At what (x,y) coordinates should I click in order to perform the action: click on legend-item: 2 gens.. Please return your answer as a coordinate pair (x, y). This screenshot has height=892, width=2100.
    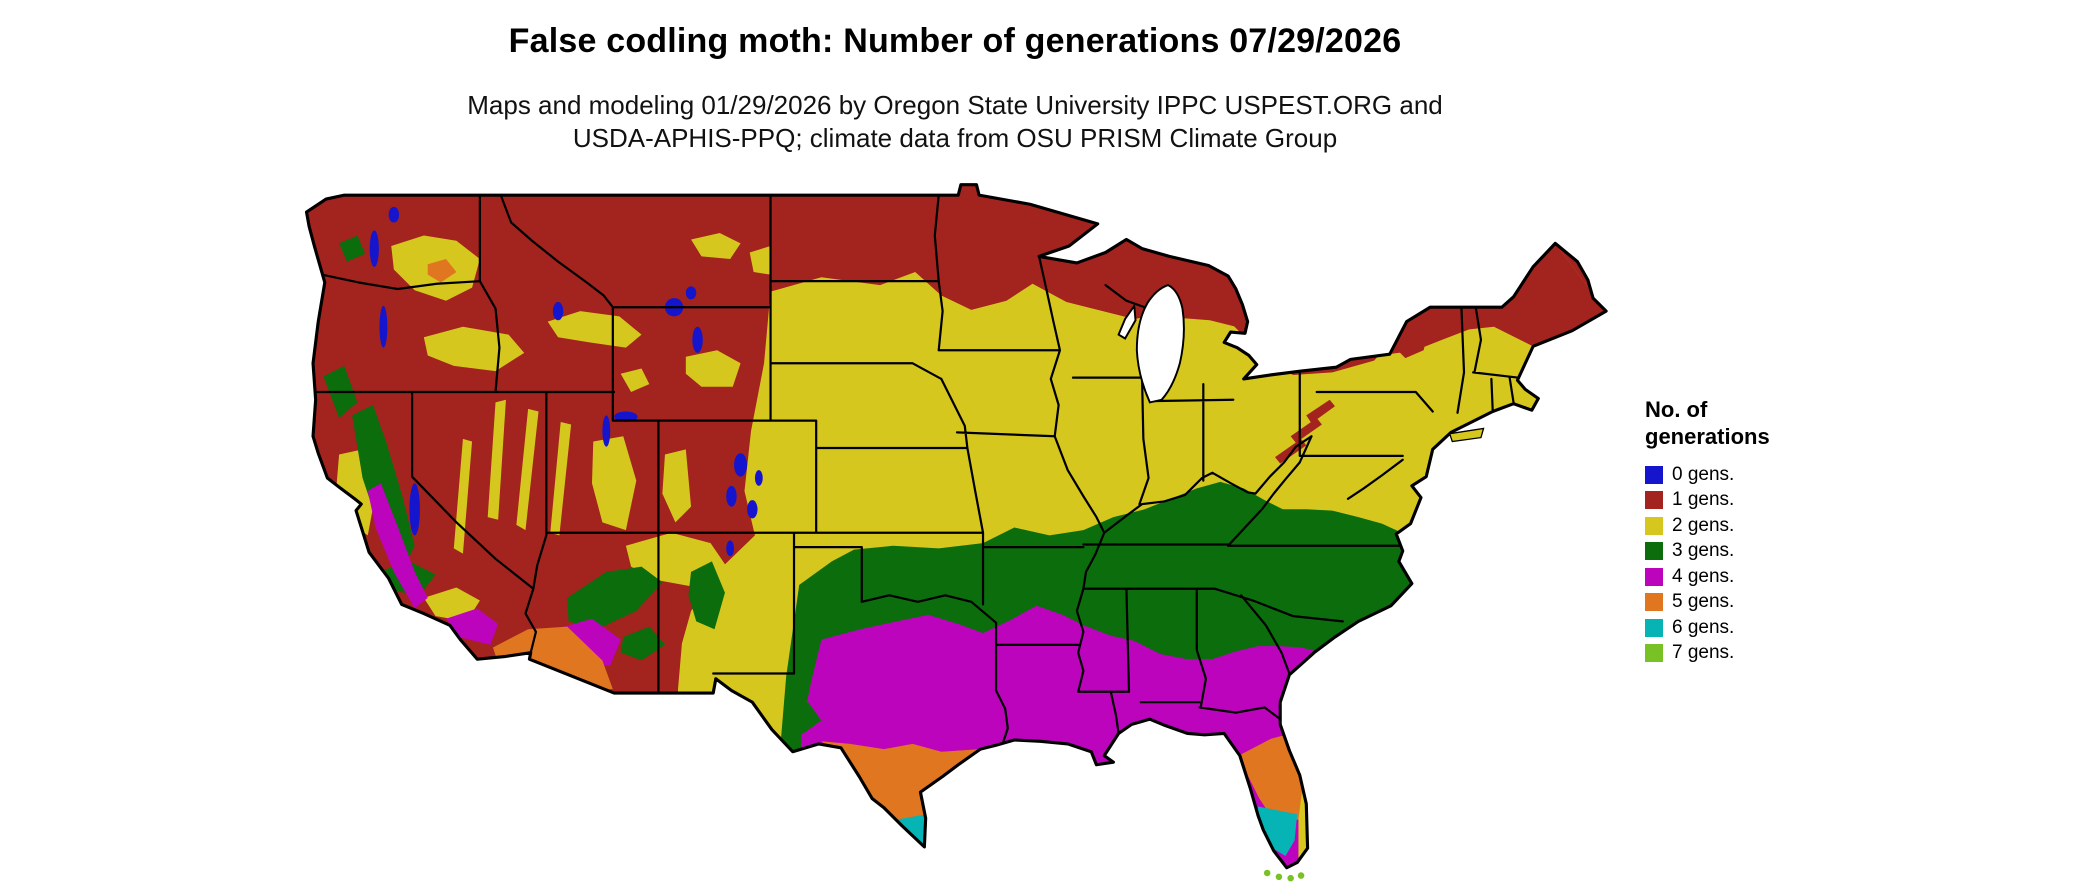
    Looking at the image, I should click on (1707, 526).